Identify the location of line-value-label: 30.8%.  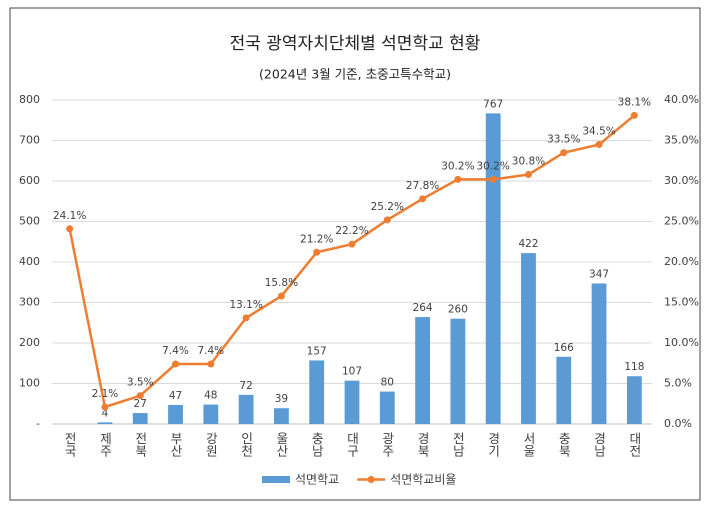
(528, 162).